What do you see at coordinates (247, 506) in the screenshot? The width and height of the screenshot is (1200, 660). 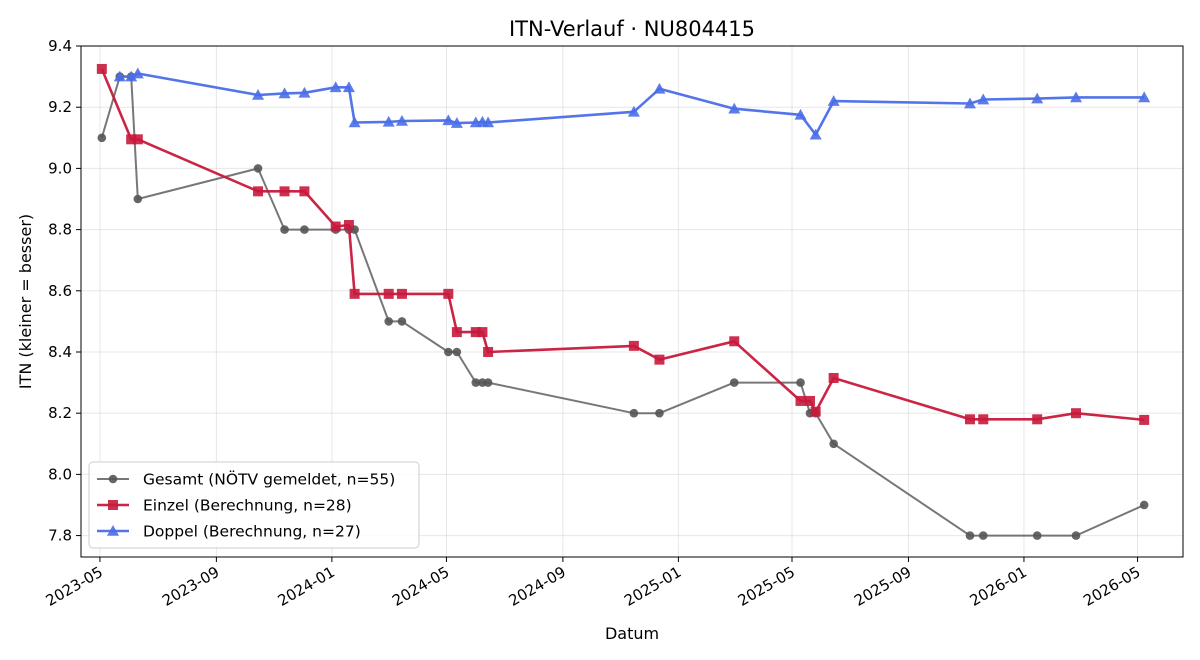 I see `legend-label: Einzel (Berechnung, n=28)` at bounding box center [247, 506].